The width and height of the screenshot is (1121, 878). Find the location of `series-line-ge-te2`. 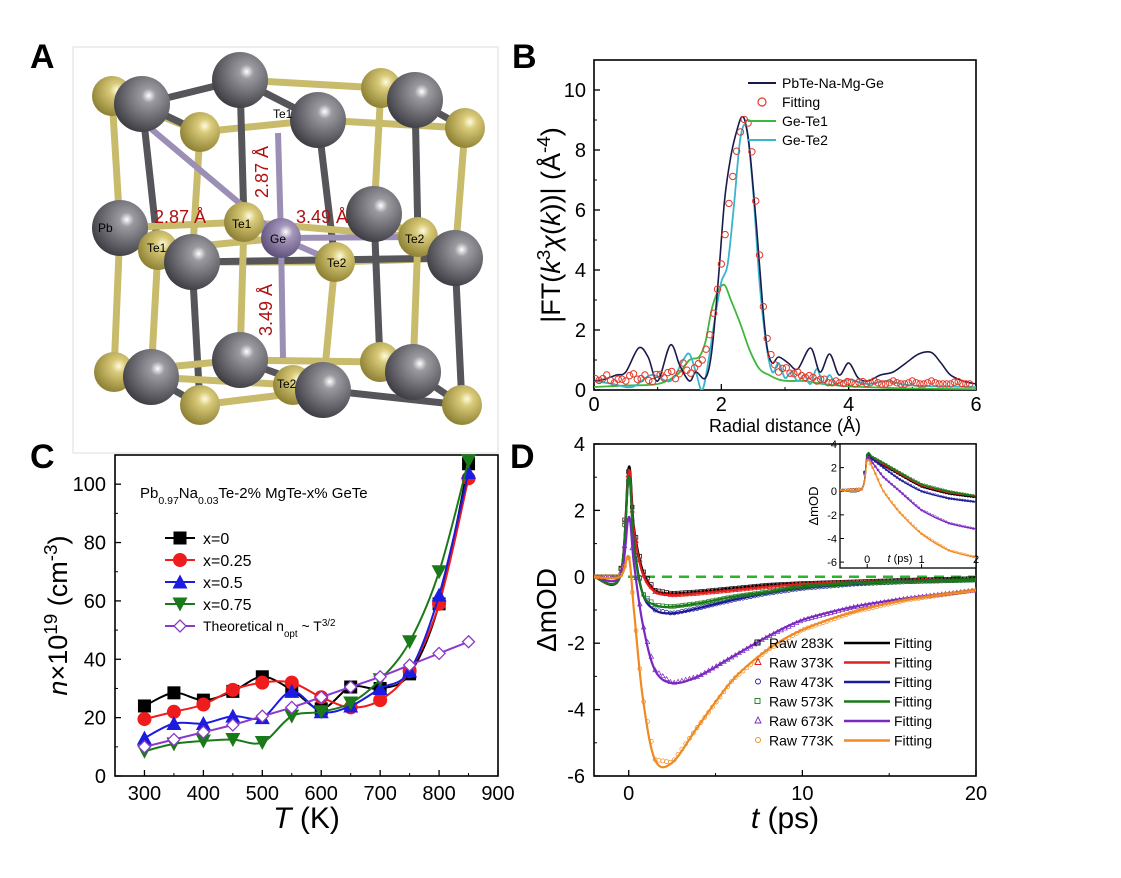

series-line-ge-te2 is located at coordinates (785, 256).